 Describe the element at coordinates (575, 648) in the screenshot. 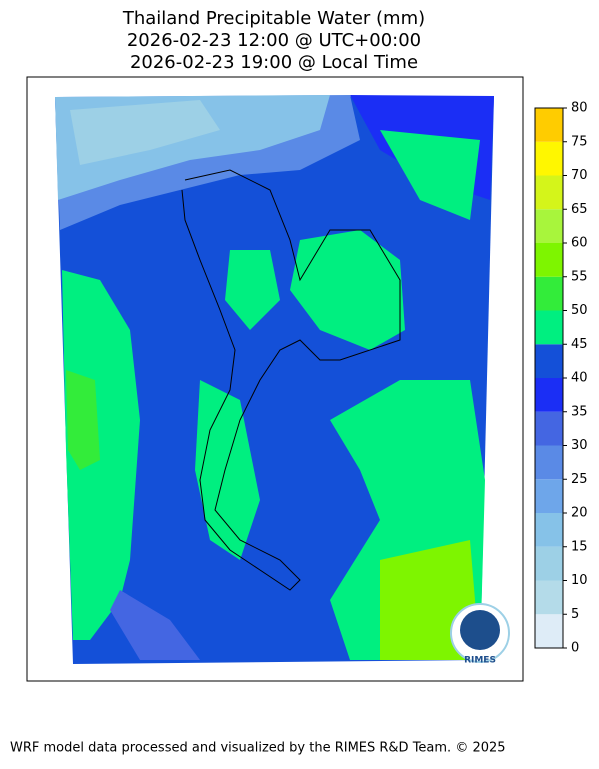

I see `colorbar-tick-label: 0` at that location.